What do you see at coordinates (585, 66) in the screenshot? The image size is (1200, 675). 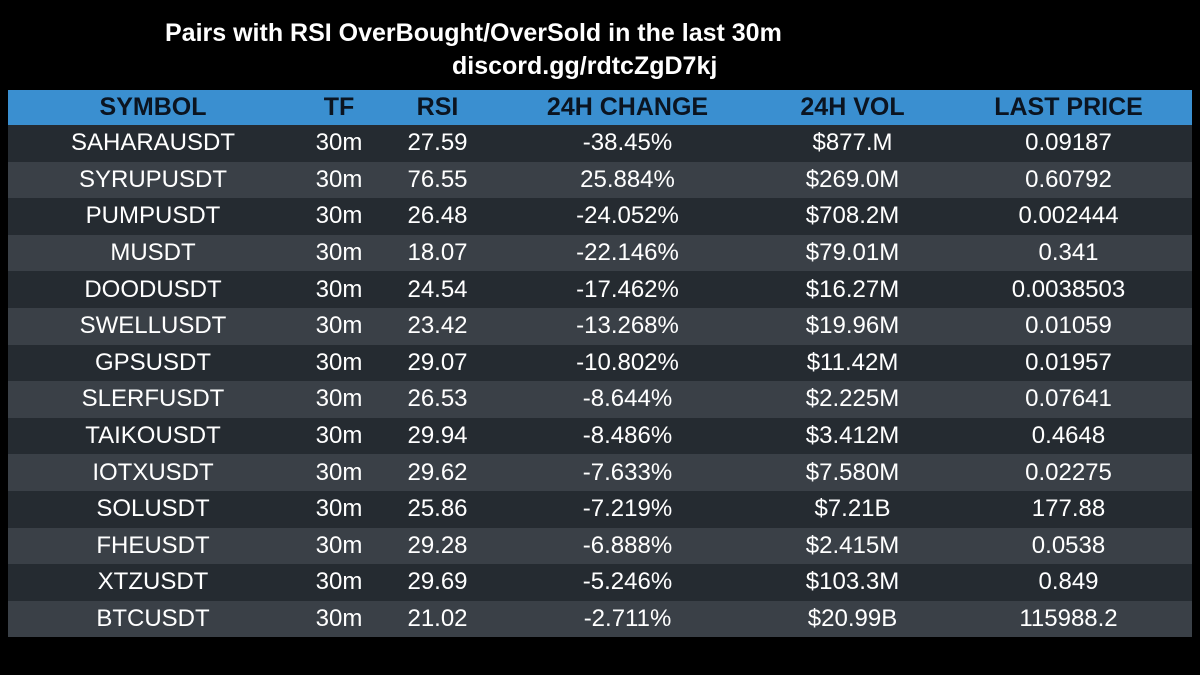 I see `discord-link: discord.gg/rdtcZgD7kj` at bounding box center [585, 66].